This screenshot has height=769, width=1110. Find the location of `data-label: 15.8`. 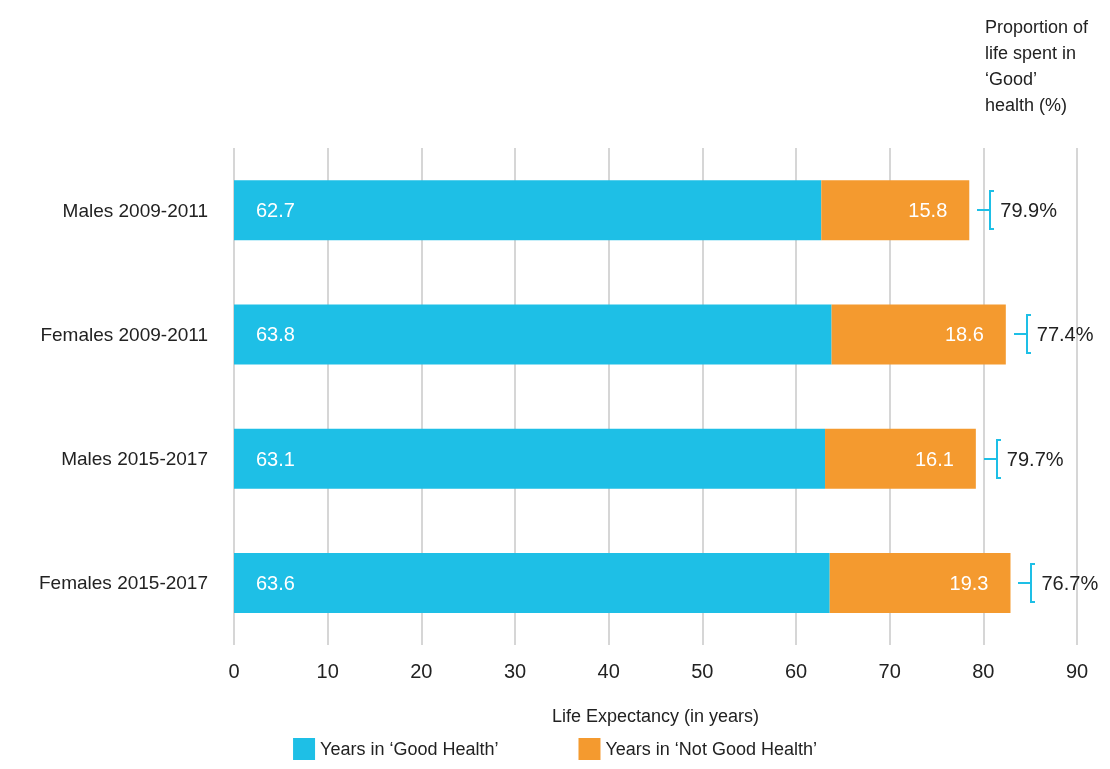

data-label: 15.8 is located at coordinates (928, 210).